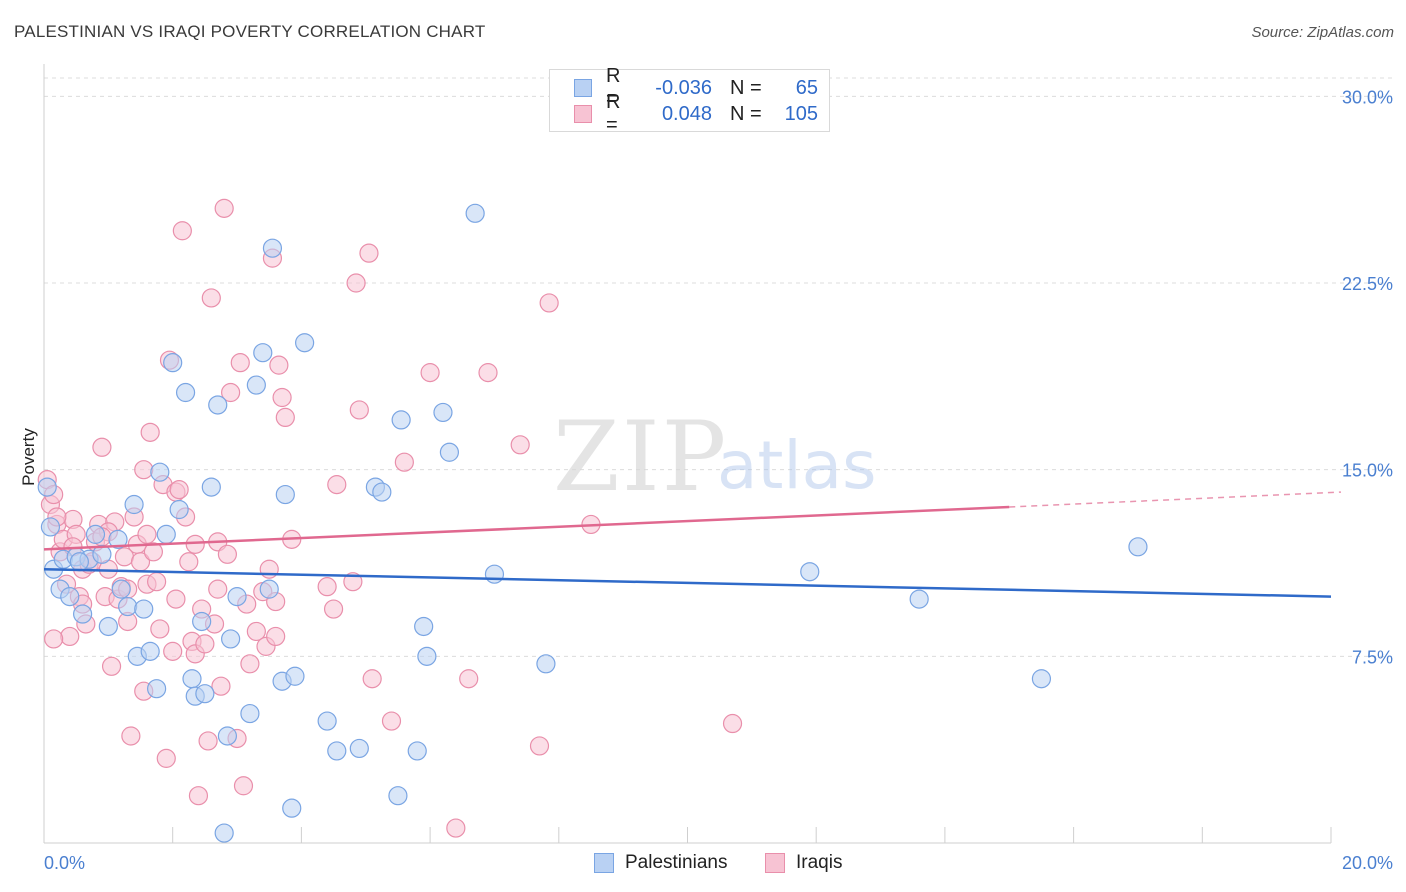 The width and height of the screenshot is (1406, 892). I want to click on trend-lines, so click(692, 544).